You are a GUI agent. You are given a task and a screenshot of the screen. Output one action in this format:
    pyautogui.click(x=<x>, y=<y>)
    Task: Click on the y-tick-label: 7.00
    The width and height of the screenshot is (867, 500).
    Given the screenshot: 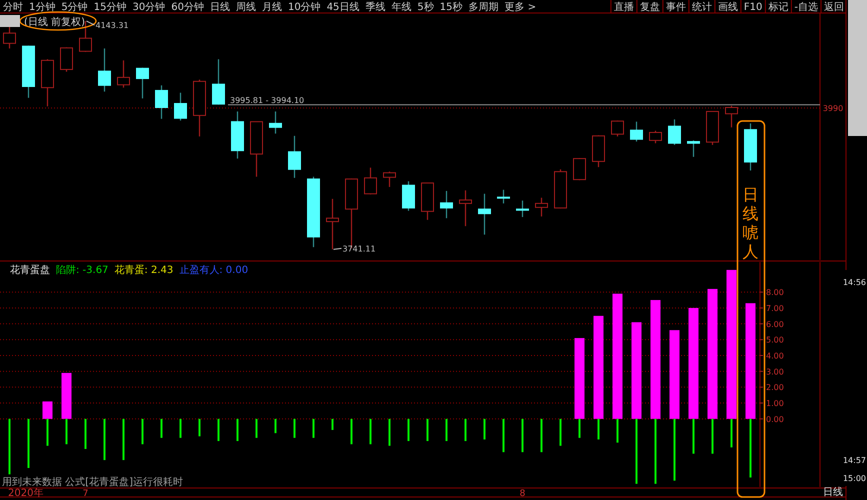 What is the action you would take?
    pyautogui.click(x=775, y=308)
    